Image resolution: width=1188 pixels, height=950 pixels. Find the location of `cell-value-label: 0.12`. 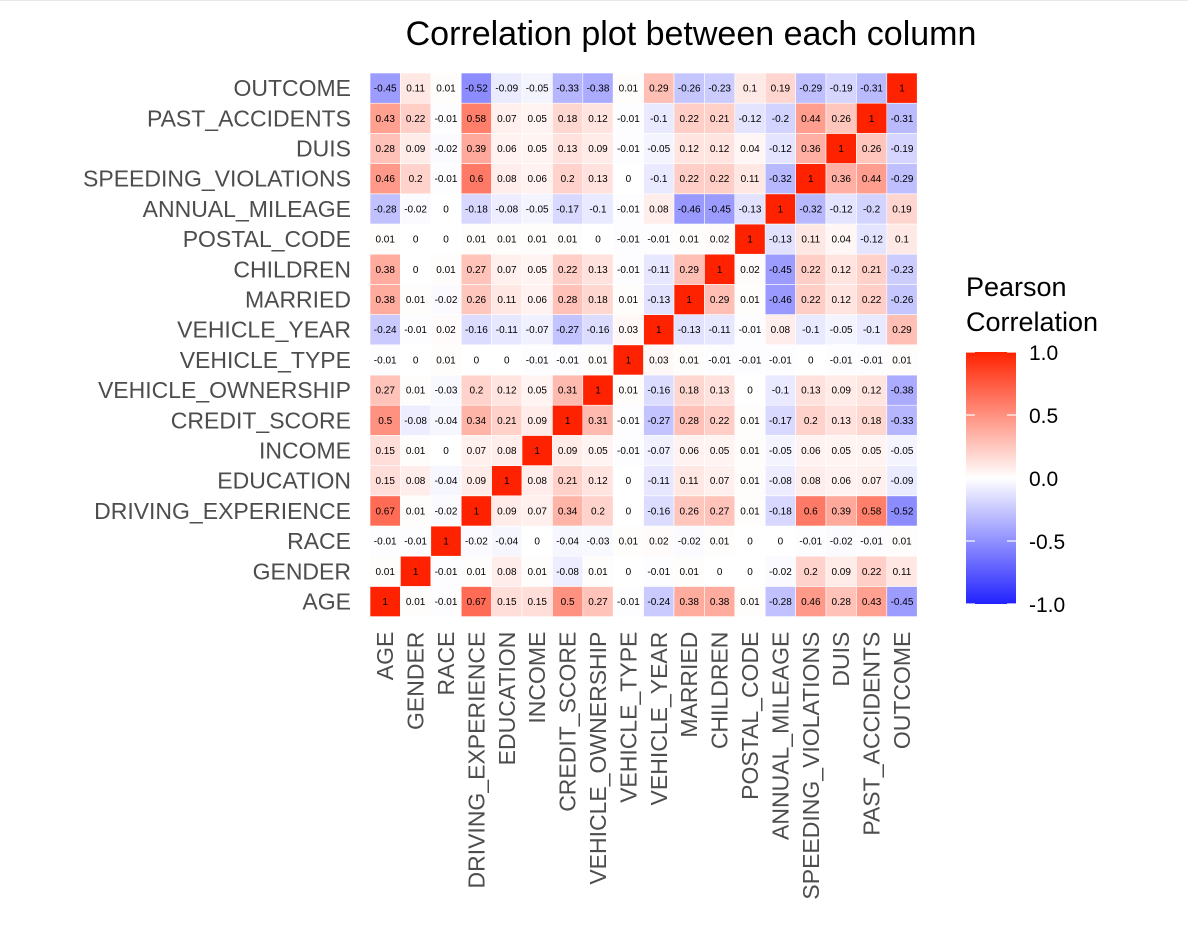

cell-value-label: 0.12 is located at coordinates (689, 149).